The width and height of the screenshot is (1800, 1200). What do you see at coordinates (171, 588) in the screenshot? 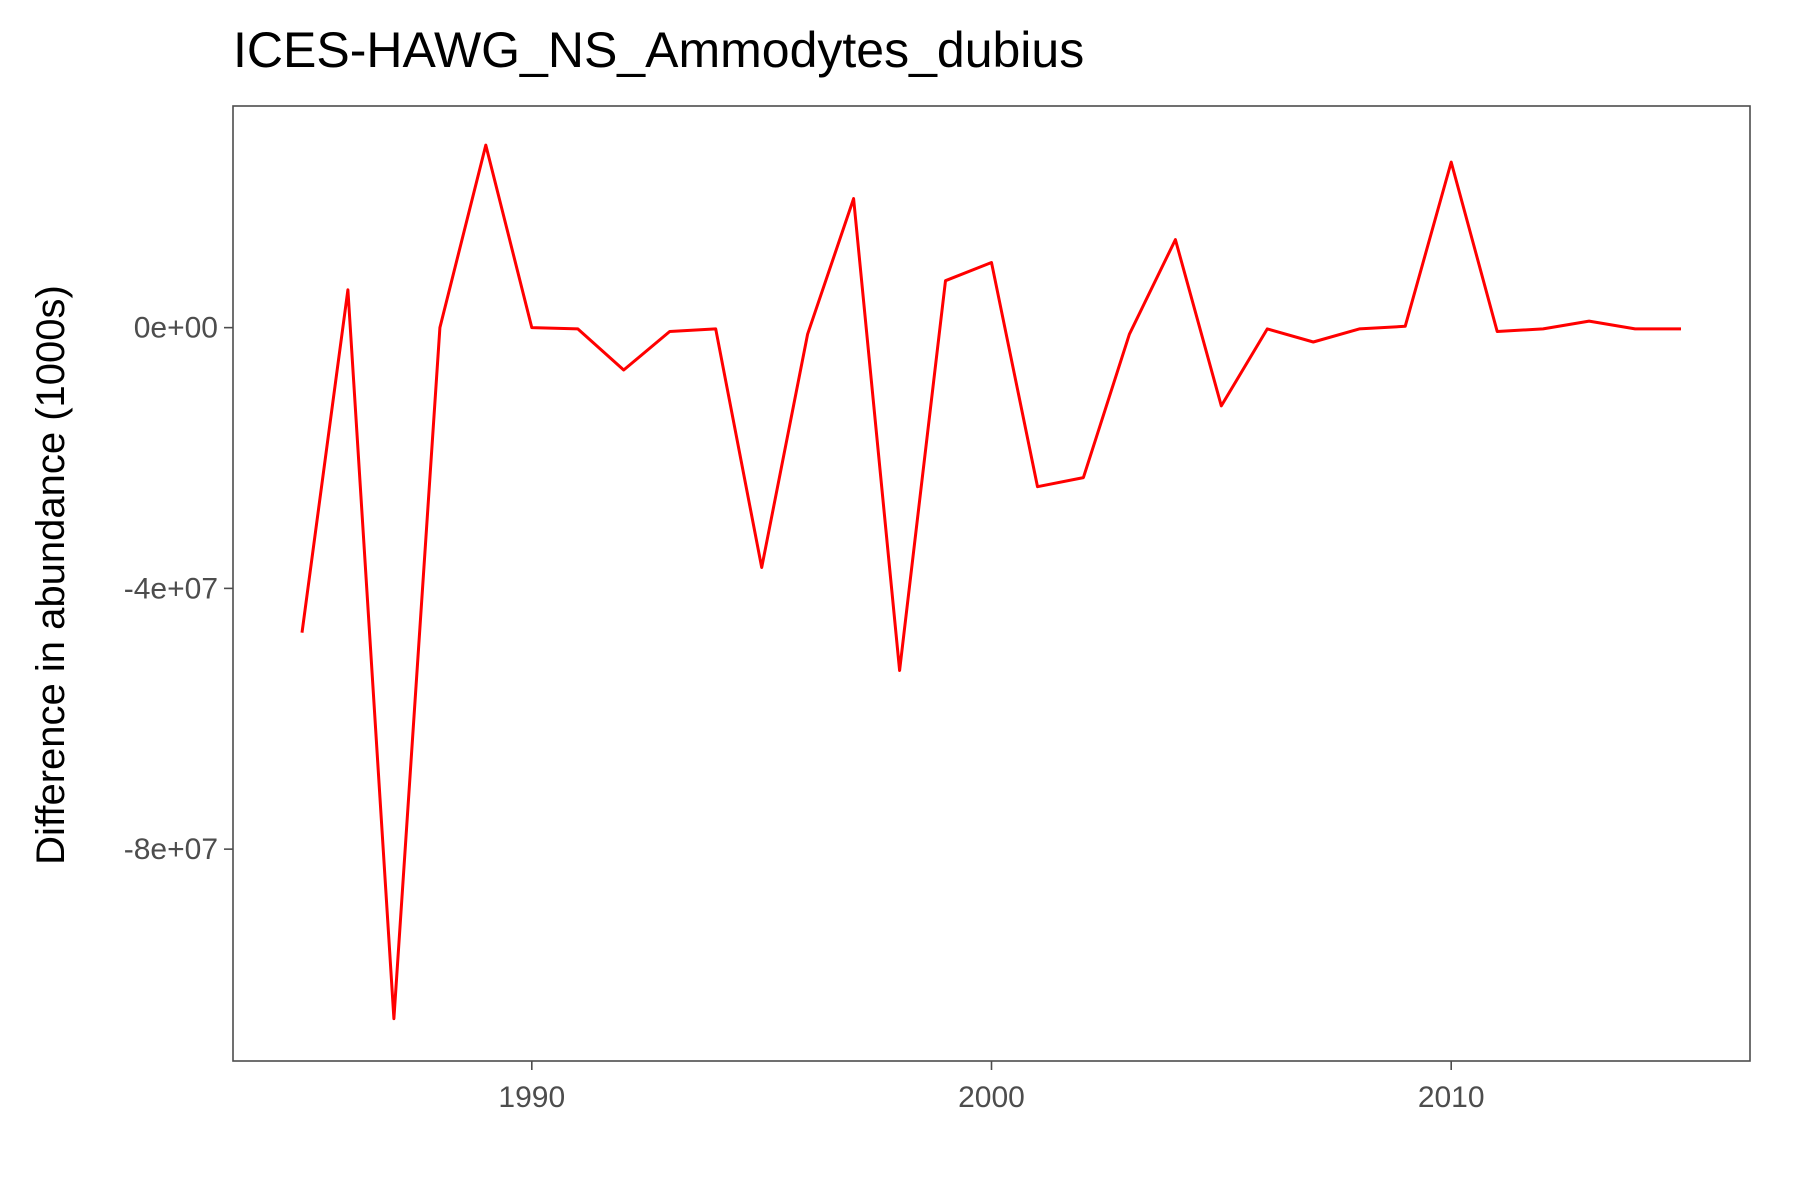
I see `y-tick-label: -4e+07` at bounding box center [171, 588].